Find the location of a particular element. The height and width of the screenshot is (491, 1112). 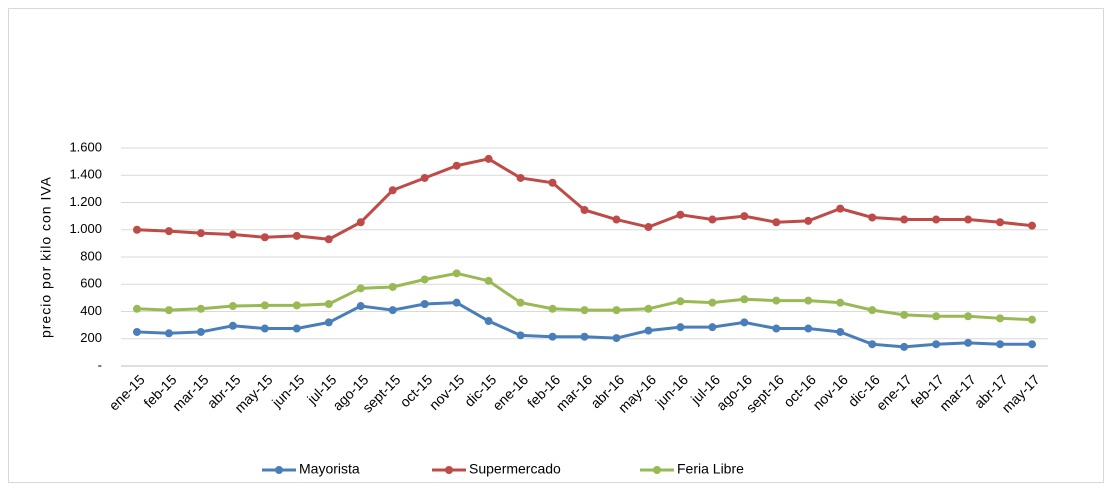

y-axis-label: precio por kilo con IVA is located at coordinates (46, 257).